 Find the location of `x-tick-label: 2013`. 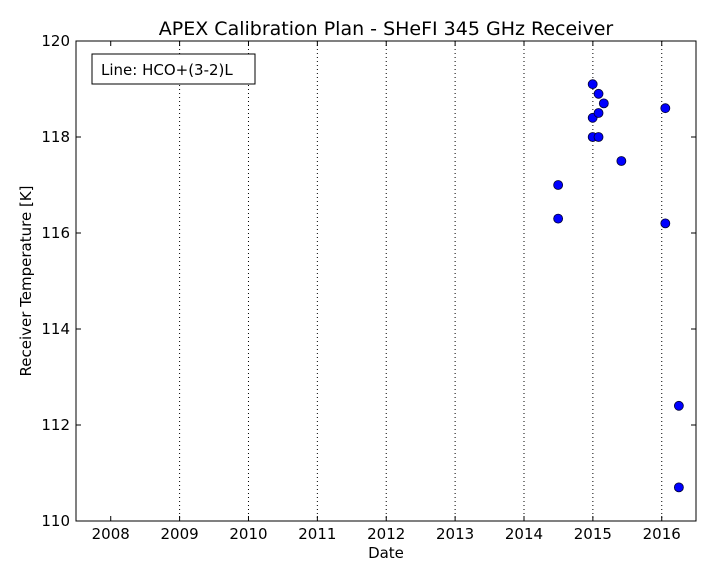

x-tick-label: 2013 is located at coordinates (455, 534).